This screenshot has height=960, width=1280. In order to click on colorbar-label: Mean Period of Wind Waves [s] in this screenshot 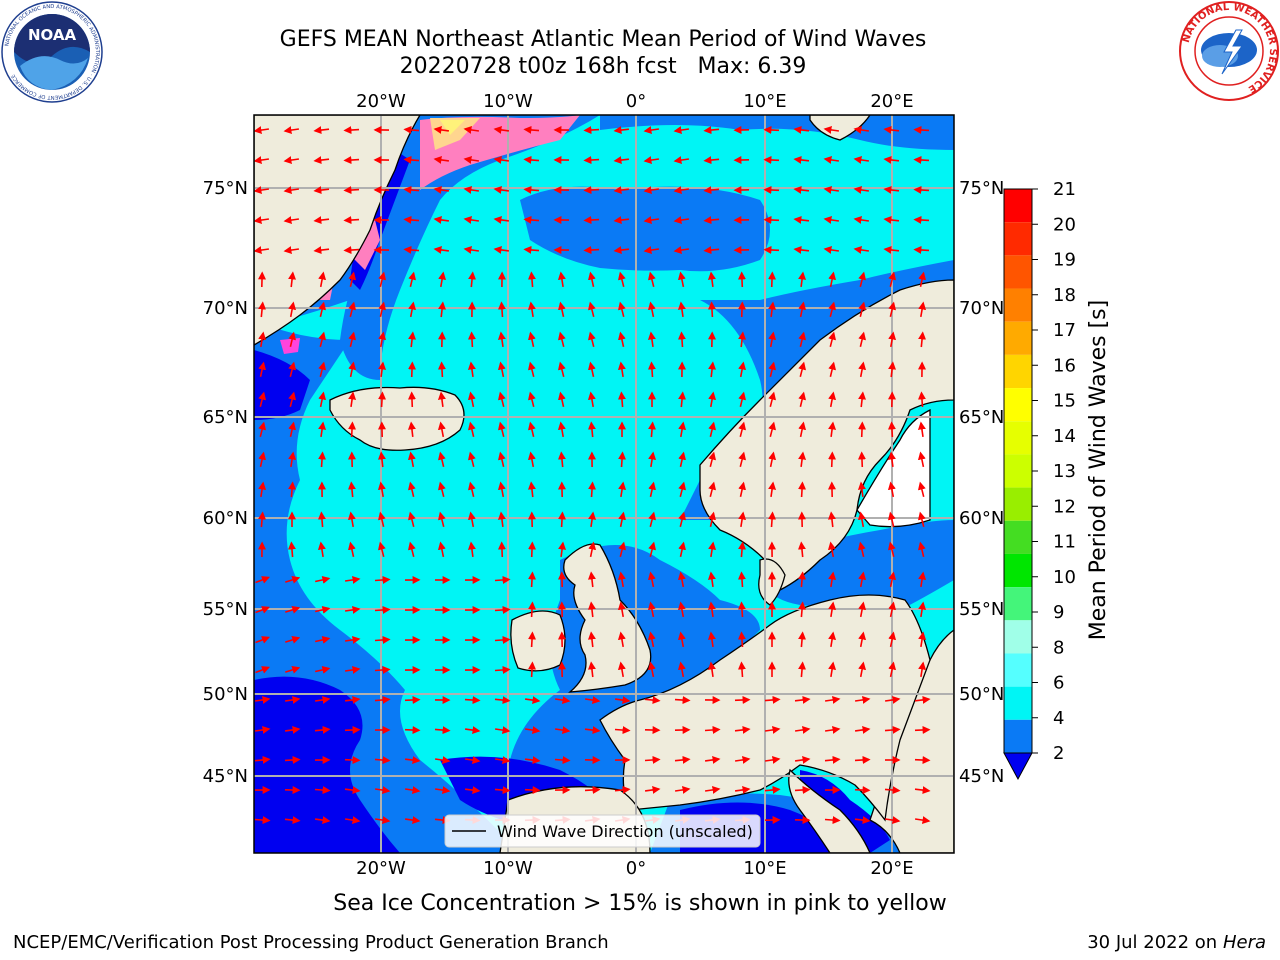, I will do `click(1098, 470)`.